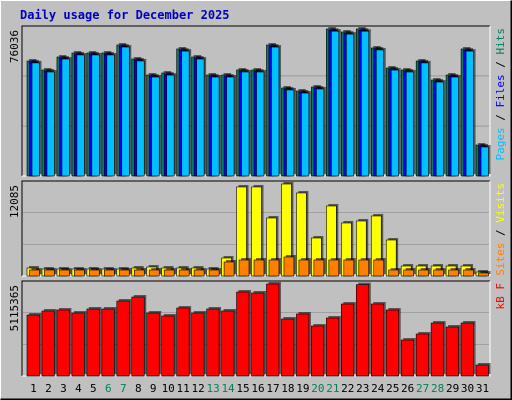 This screenshot has width=512, height=400. Describe the element at coordinates (500, 203) in the screenshot. I see `legend-entry: Visits` at that location.